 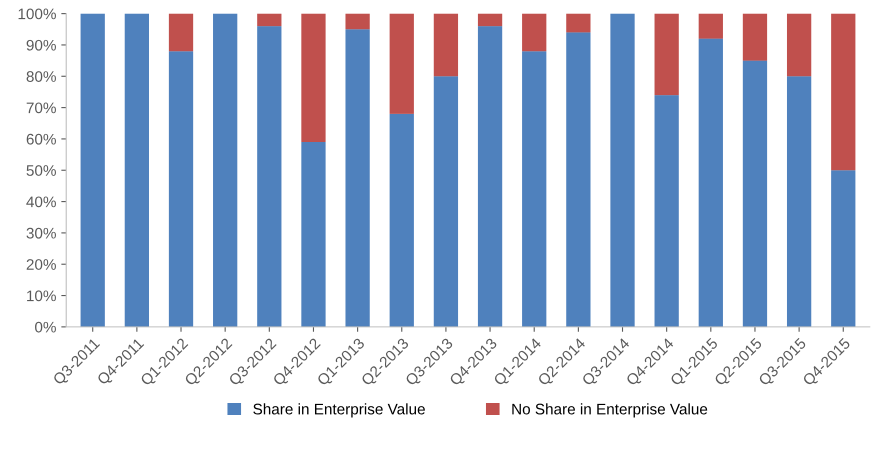 What do you see at coordinates (45, 327) in the screenshot?
I see `y-tick-label: 0%` at bounding box center [45, 327].